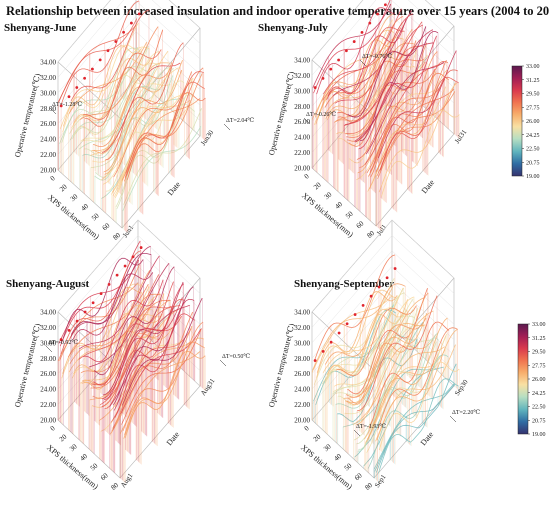 Image resolution: width=550 pixels, height=524 pixels. I want to click on delta-t-annotation: ΔT=2.20℃, so click(466, 412).